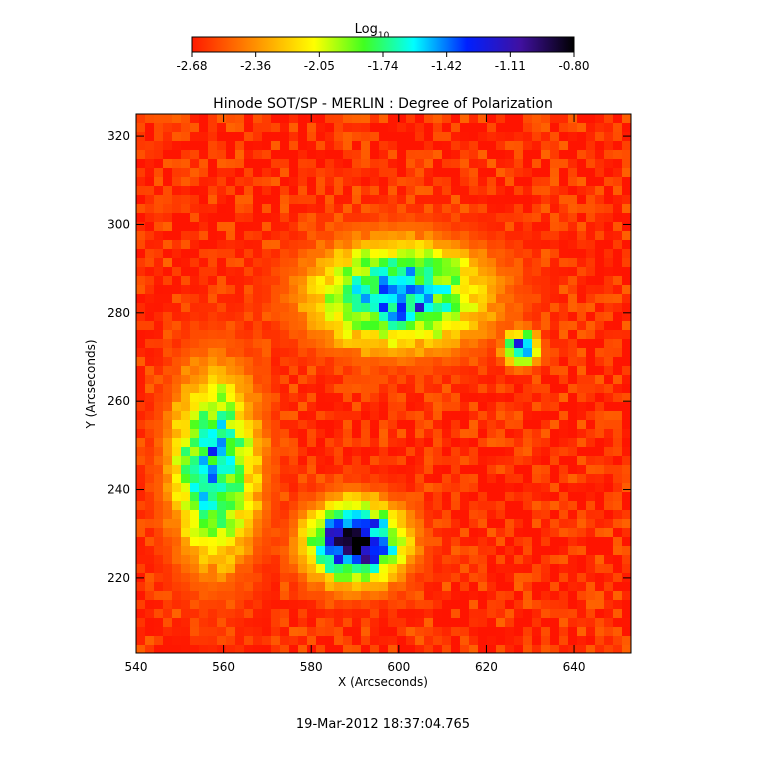 The width and height of the screenshot is (764, 768). What do you see at coordinates (319, 66) in the screenshot?
I see `colorbar-tick-label: -2.05` at bounding box center [319, 66].